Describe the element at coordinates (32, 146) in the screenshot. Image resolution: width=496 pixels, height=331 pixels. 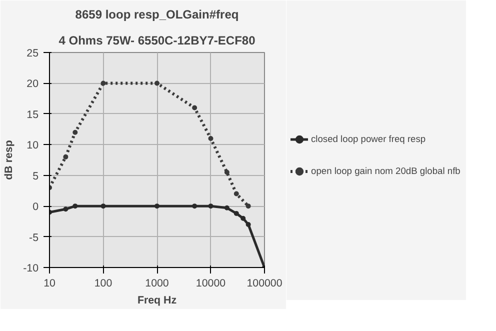
I see `y-tick-label: 10` at that location.